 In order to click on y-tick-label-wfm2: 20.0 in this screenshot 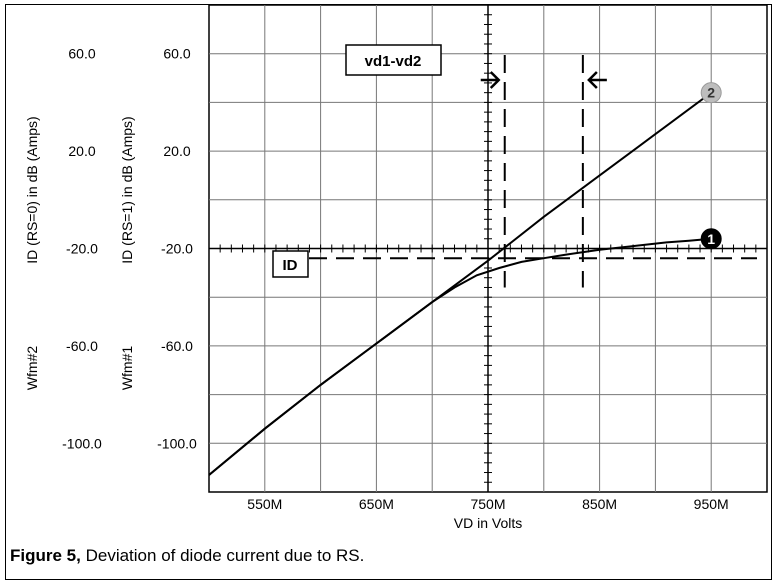, I will do `click(81, 151)`.